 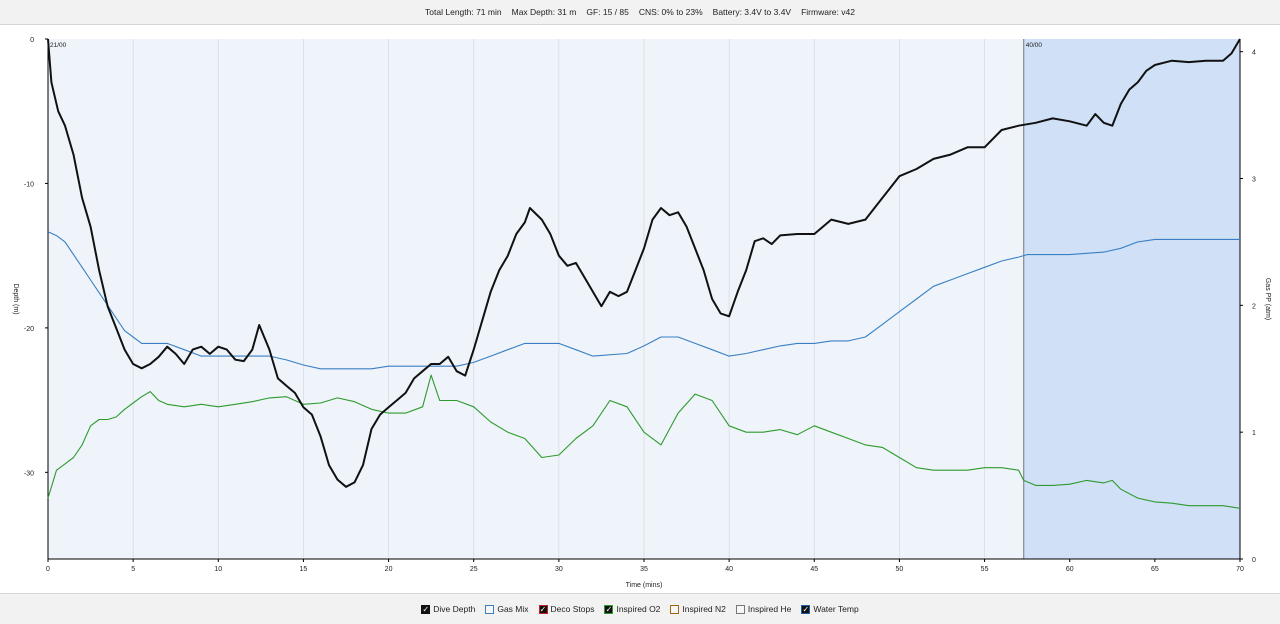 What do you see at coordinates (304, 569) in the screenshot?
I see `x-tick-label-3: 15` at bounding box center [304, 569].